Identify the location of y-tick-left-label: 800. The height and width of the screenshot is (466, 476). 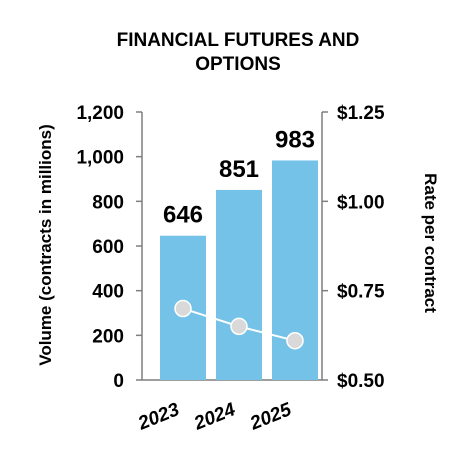
(108, 202).